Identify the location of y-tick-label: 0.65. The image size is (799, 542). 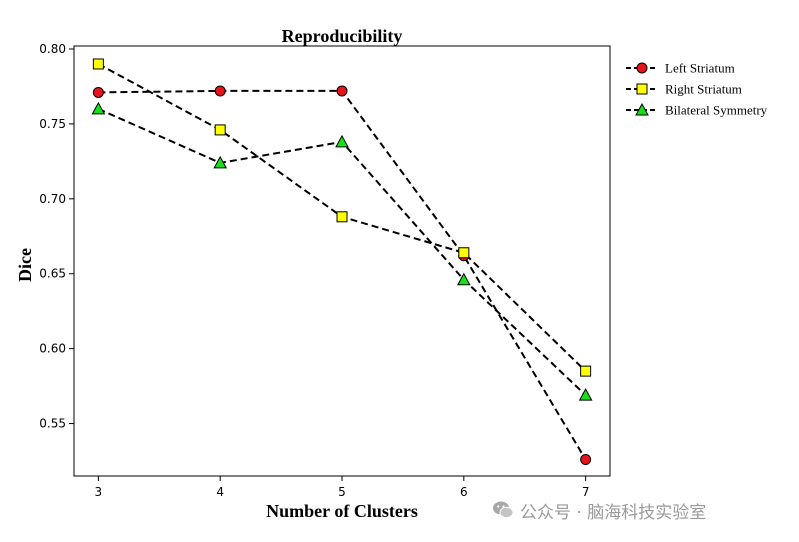
(52, 274).